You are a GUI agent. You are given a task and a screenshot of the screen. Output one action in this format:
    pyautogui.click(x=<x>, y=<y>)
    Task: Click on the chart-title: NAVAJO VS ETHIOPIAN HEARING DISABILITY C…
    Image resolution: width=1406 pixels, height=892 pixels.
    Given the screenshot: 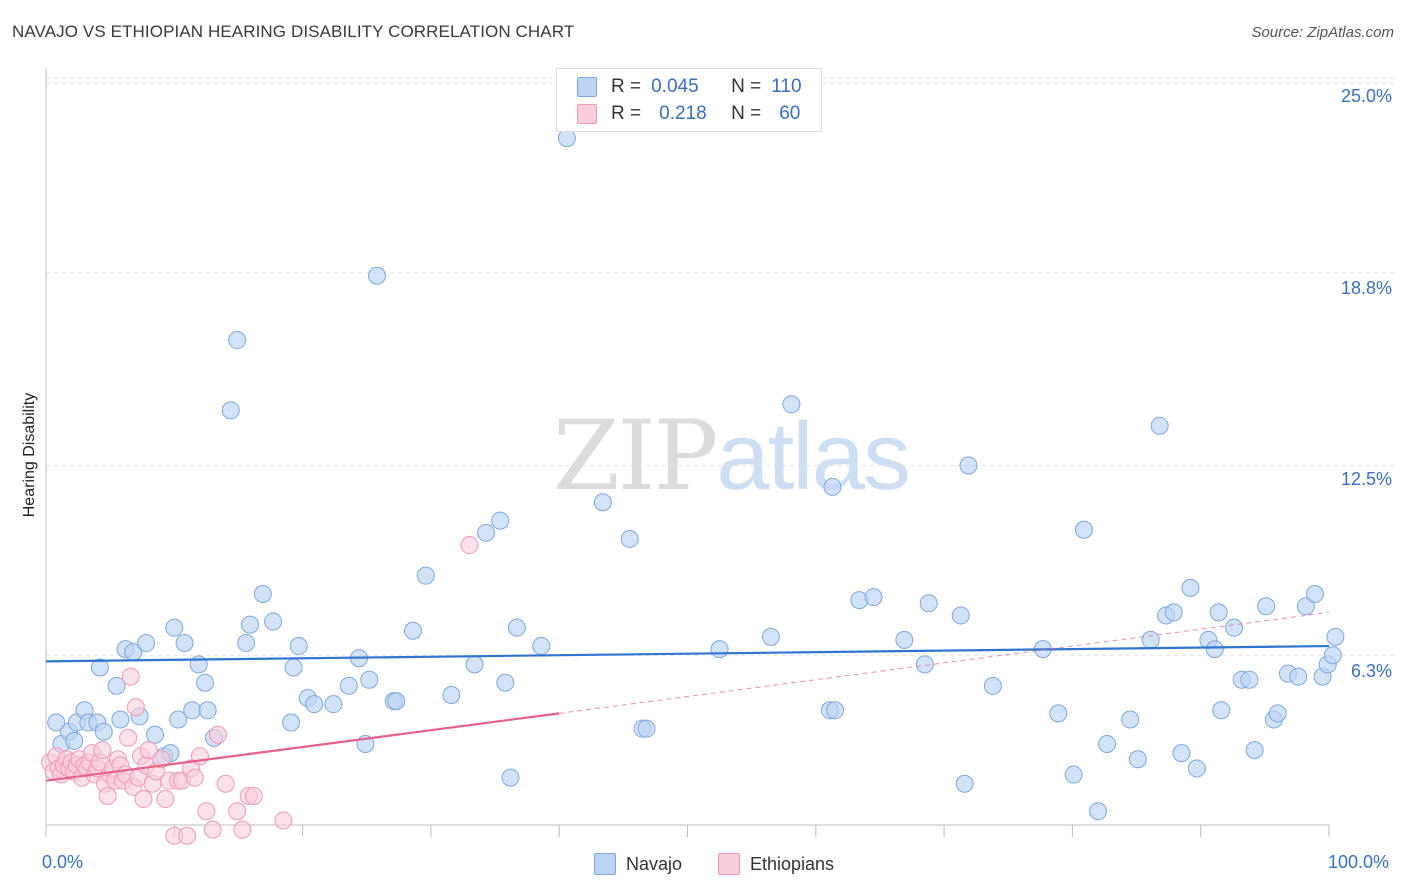 What is the action you would take?
    pyautogui.click(x=293, y=31)
    